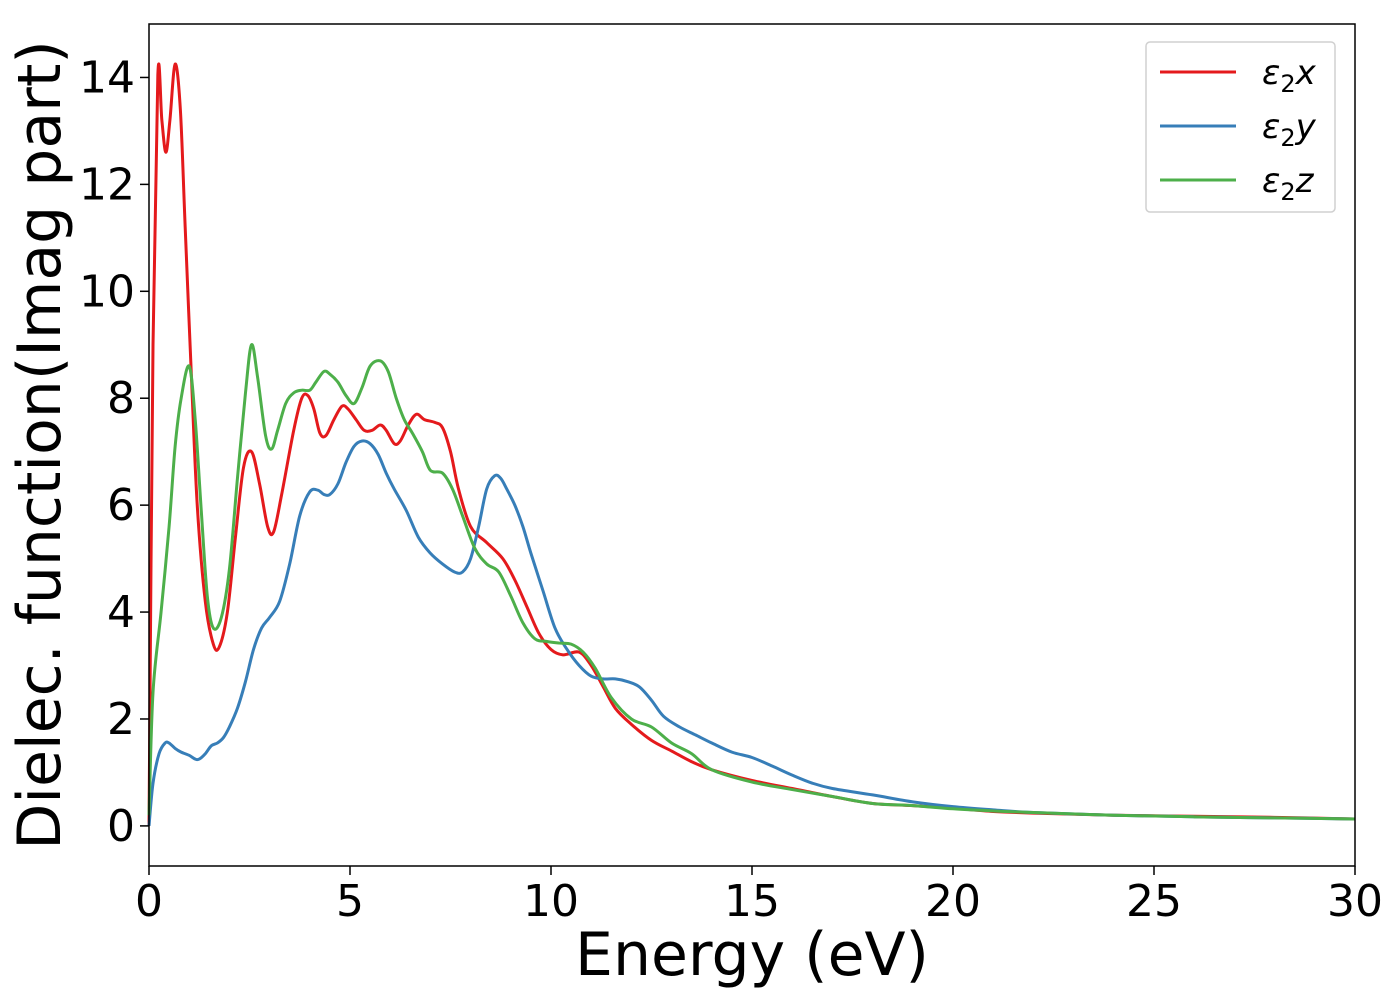 The image size is (1400, 1000). What do you see at coordinates (1154, 901) in the screenshot?
I see `x-tick-label: 25` at bounding box center [1154, 901].